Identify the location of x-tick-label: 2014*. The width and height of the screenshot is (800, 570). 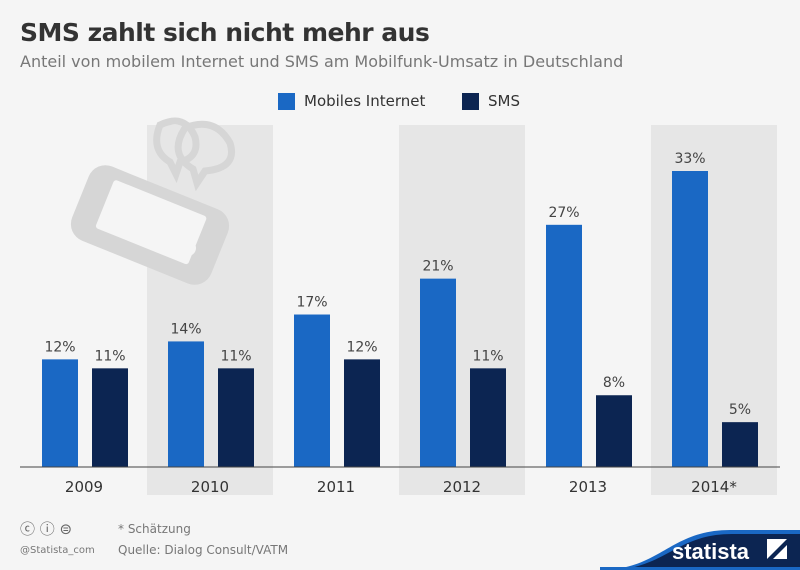
(714, 487).